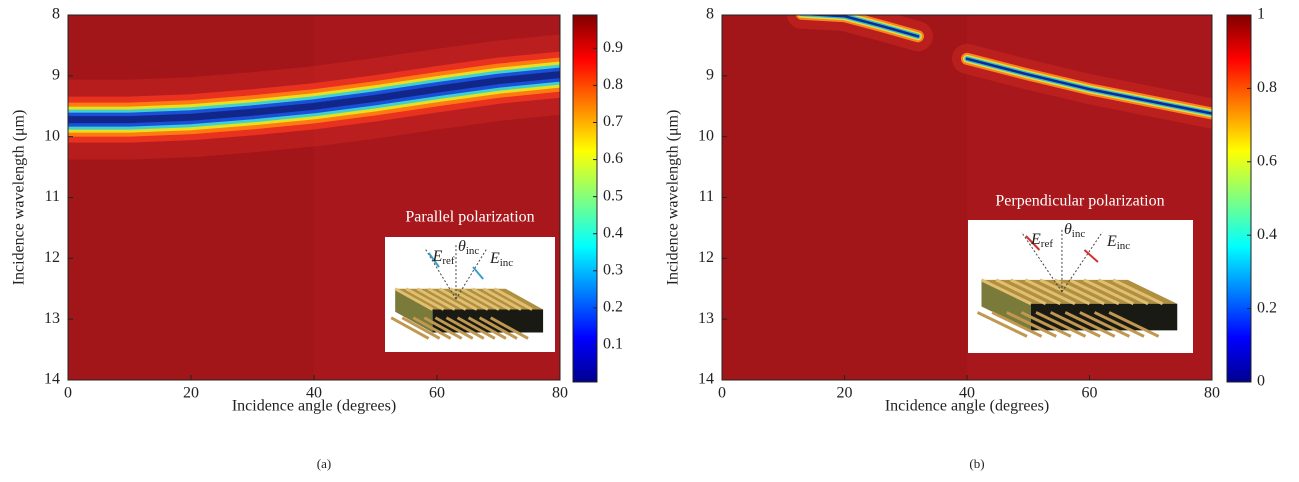  I want to click on slab-front, so click(414, 310).